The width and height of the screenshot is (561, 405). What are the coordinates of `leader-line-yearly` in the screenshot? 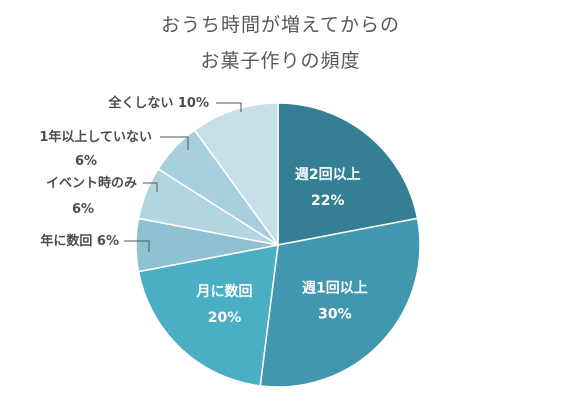 It's located at (137, 246).